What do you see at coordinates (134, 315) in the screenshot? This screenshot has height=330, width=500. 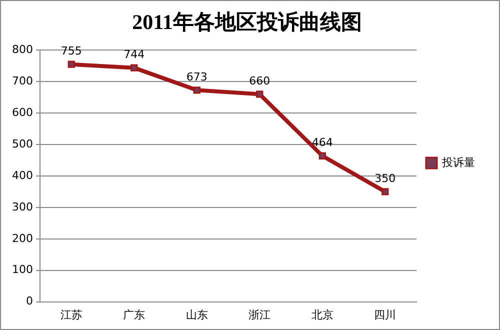 I see `x-tick-label: 广东` at bounding box center [134, 315].